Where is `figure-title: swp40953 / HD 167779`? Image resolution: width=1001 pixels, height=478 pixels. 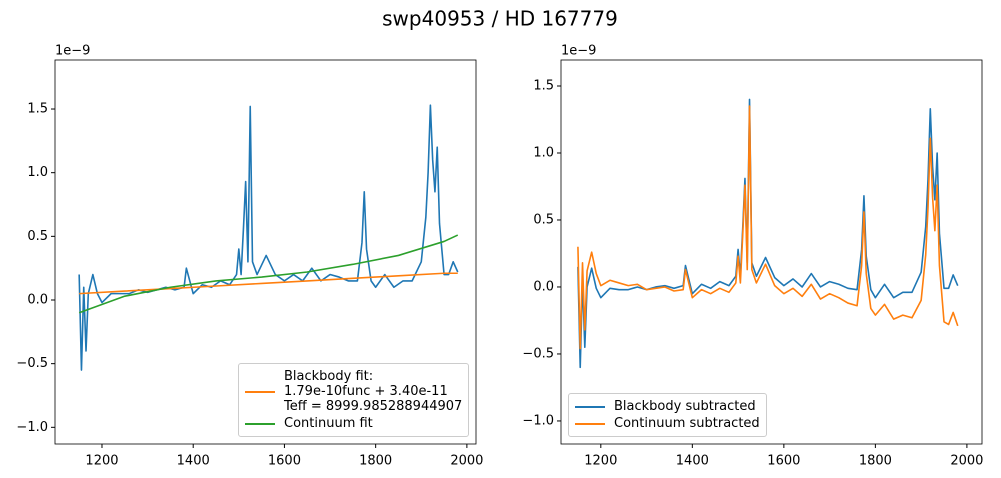
figure-title: swp40953 / HD 167779 is located at coordinates (500, 19).